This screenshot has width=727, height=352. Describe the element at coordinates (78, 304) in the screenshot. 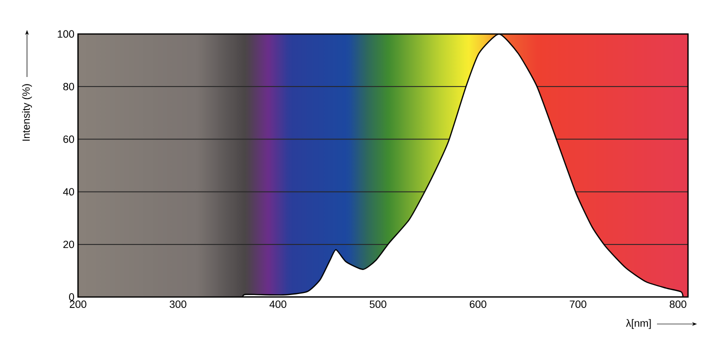

I see `x-tick-label: 200` at that location.